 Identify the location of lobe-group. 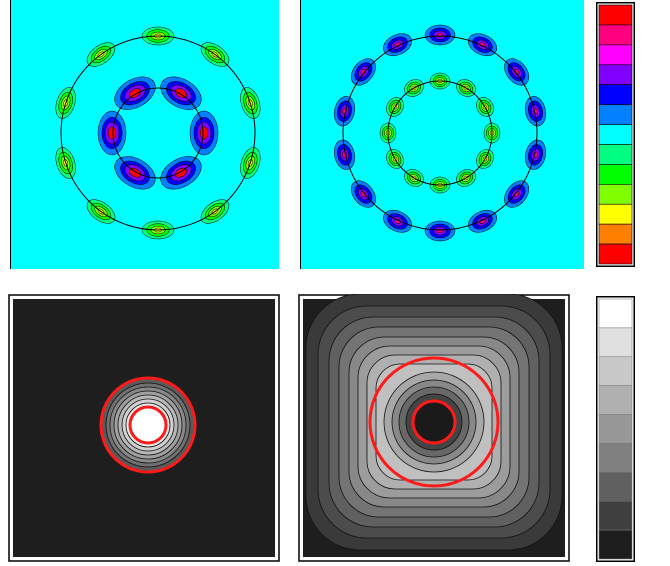
(158, 133).